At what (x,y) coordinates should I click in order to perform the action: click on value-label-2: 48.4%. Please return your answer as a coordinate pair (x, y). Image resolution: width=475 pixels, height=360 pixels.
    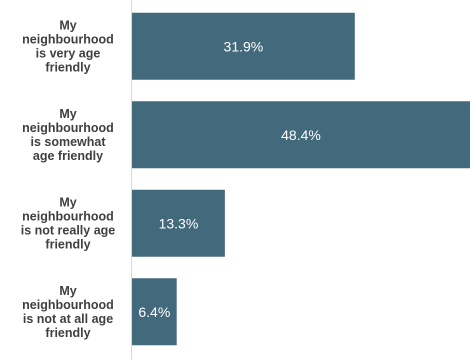
    Looking at the image, I should click on (301, 135).